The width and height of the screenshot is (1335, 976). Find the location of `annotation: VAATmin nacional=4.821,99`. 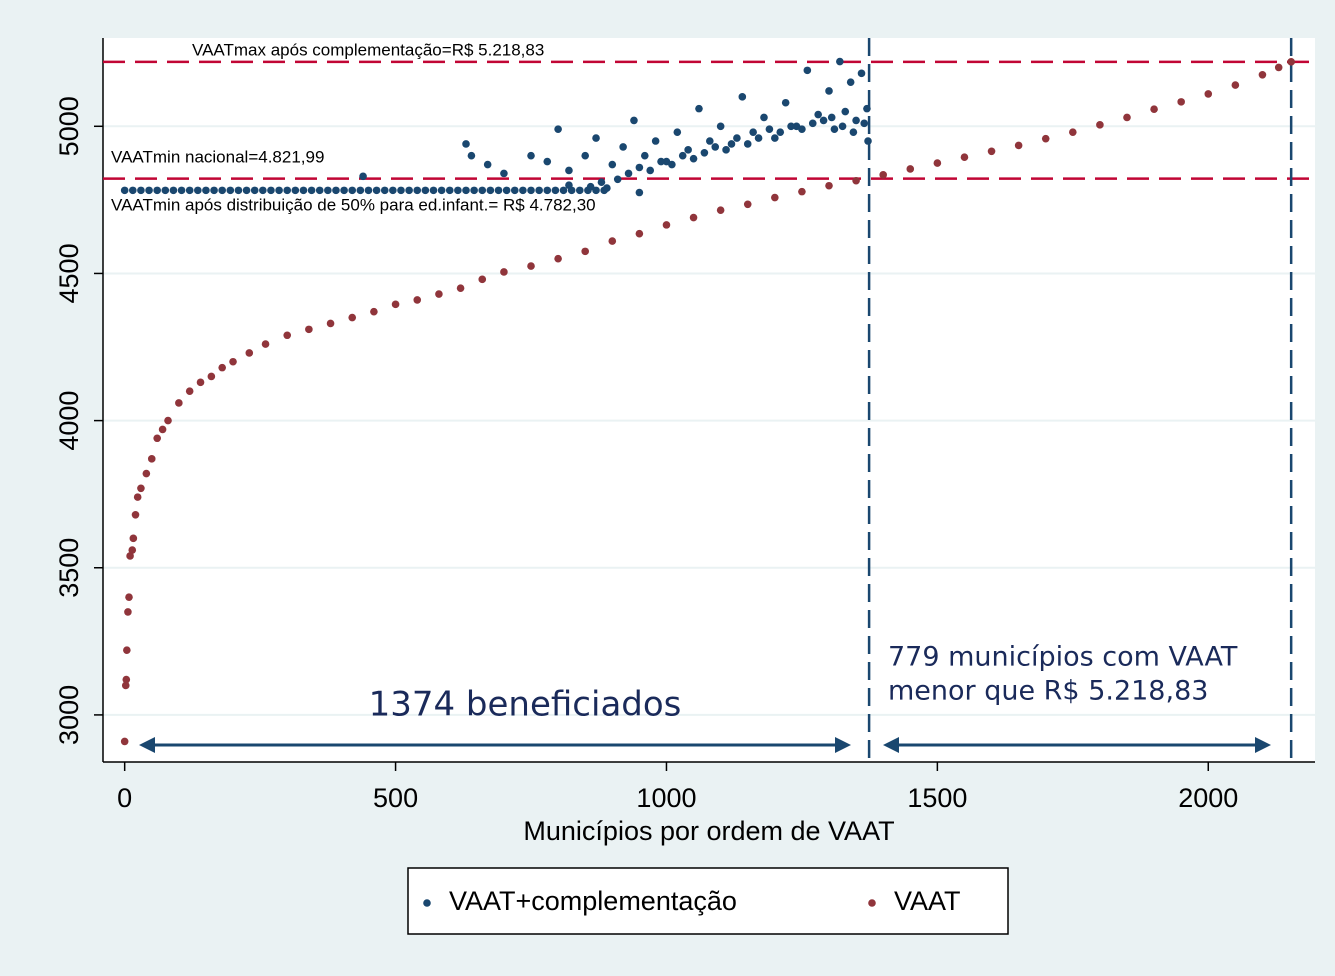

annotation: VAATmin nacional=4.821,99 is located at coordinates (217, 156).